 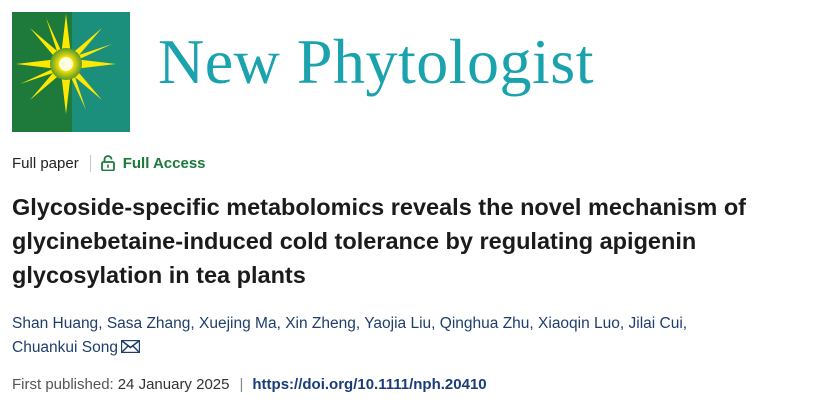 What do you see at coordinates (63, 384) in the screenshot?
I see `first-published-label: First published:` at bounding box center [63, 384].